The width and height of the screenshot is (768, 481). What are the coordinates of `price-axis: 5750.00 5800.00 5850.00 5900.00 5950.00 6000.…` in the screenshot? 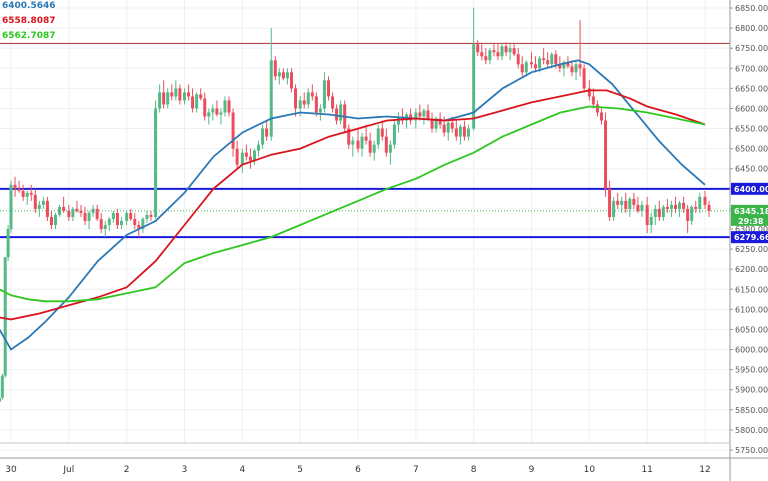 It's located at (749, 229).